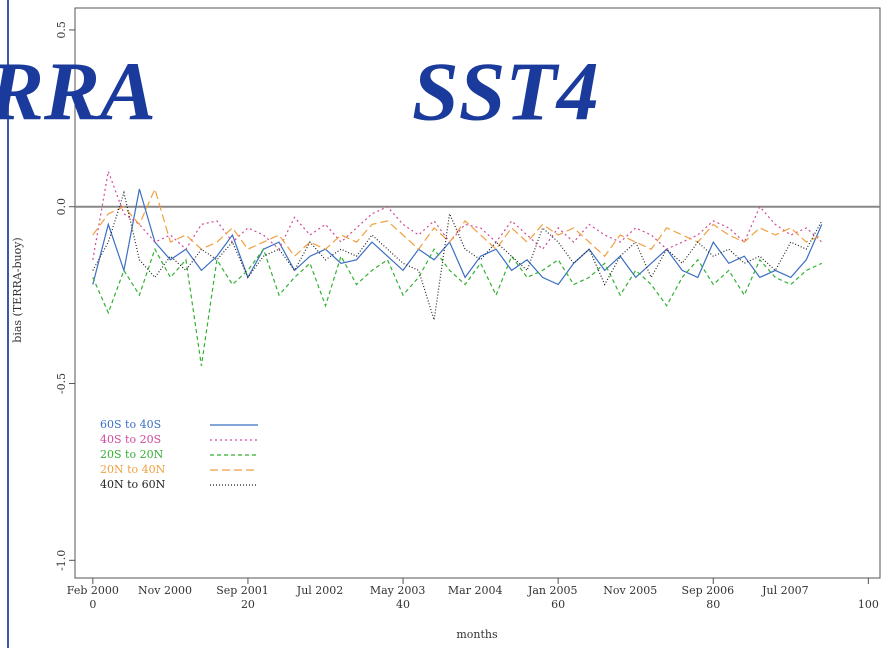 This screenshot has width=888, height=648. Describe the element at coordinates (713, 604) in the screenshot. I see `x-tick-label: 80` at that location.